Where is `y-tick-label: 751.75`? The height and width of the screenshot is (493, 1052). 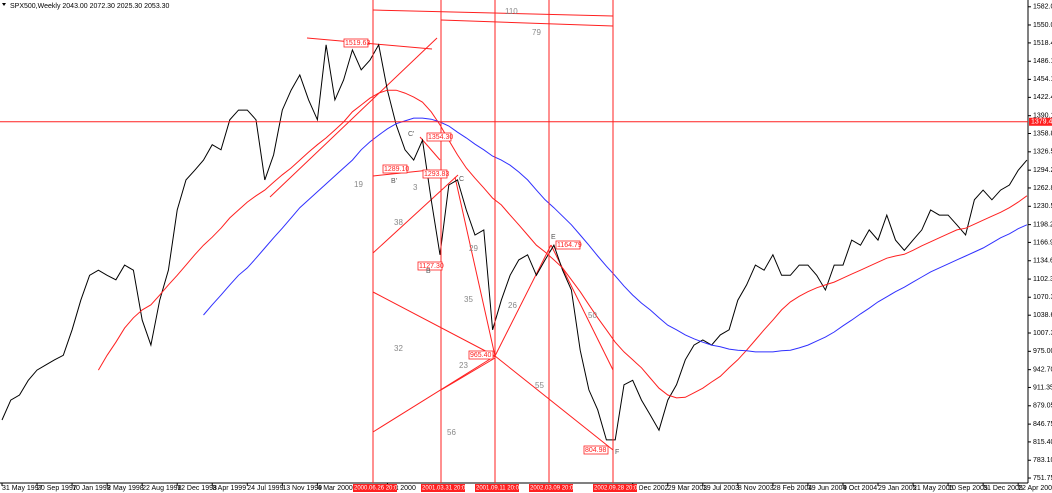
y-tick-label: 751.75 is located at coordinates (1042, 478).